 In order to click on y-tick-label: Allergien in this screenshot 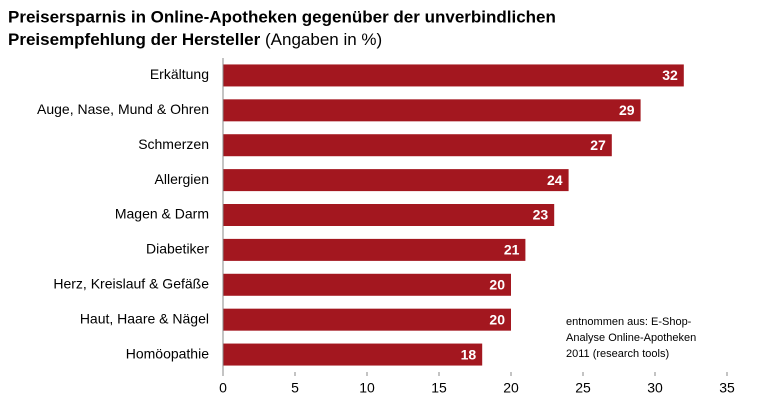, I will do `click(182, 179)`.